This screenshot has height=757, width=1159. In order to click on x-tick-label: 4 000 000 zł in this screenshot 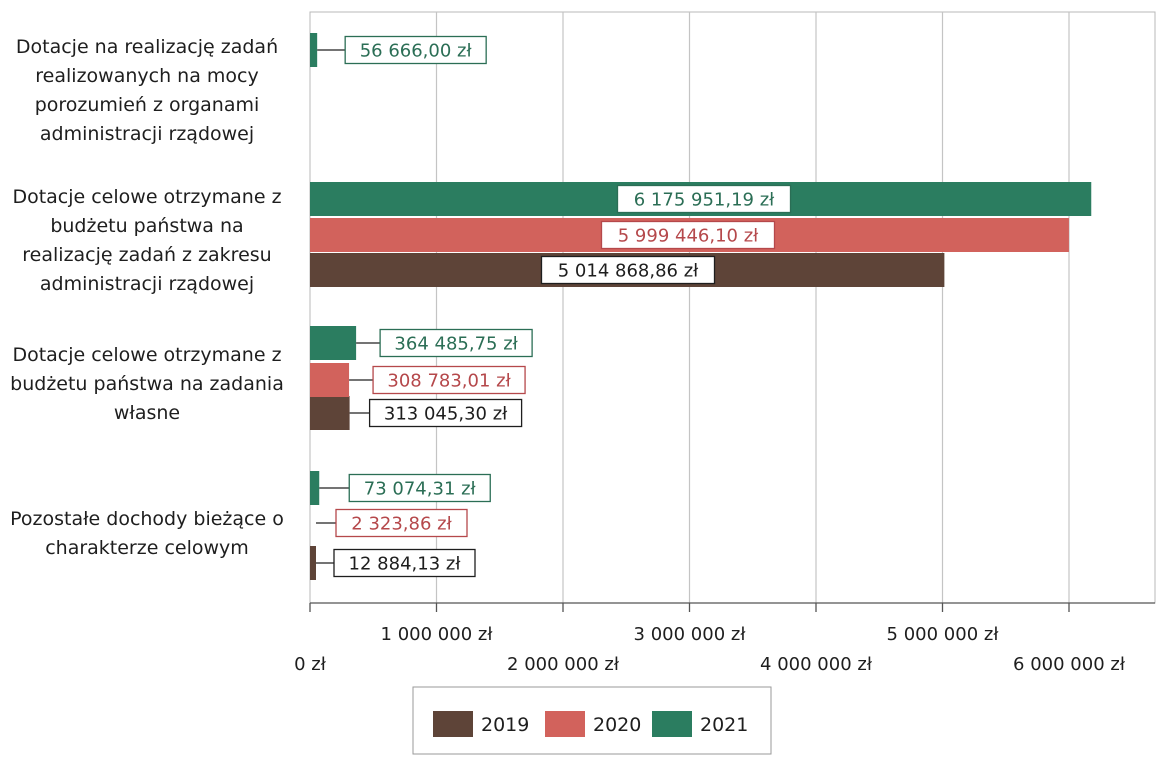, I will do `click(816, 664)`.